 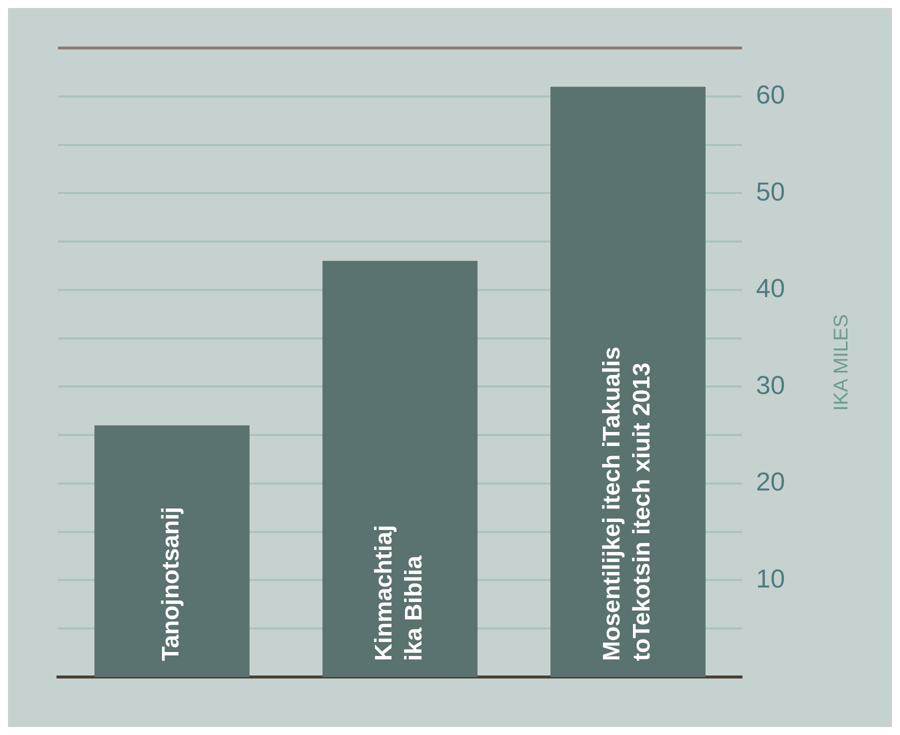 I want to click on x-tick-label: Mosentilijkej itech iTakualis toTekotsin itech xiuit 2013, so click(x=627, y=503).